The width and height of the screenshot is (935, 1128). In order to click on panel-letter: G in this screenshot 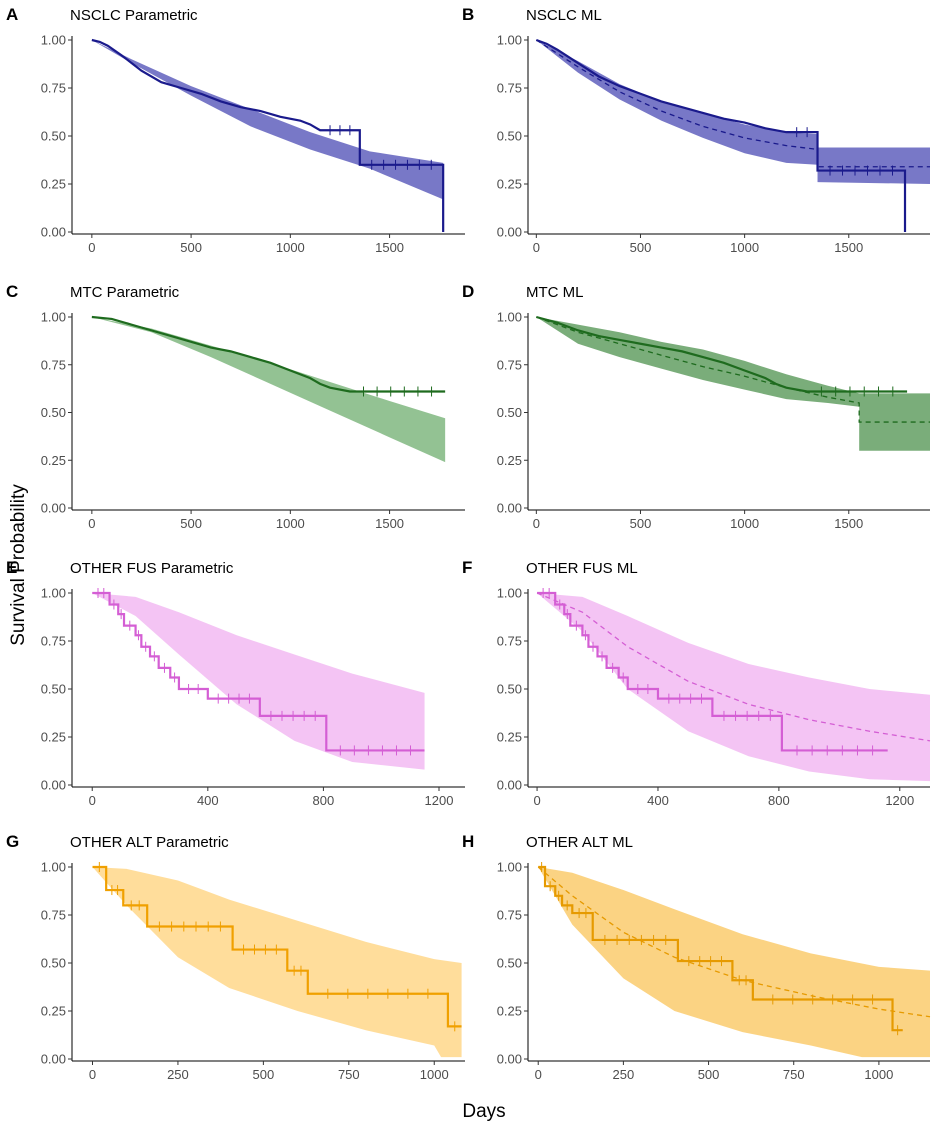, I will do `click(12, 841)`.